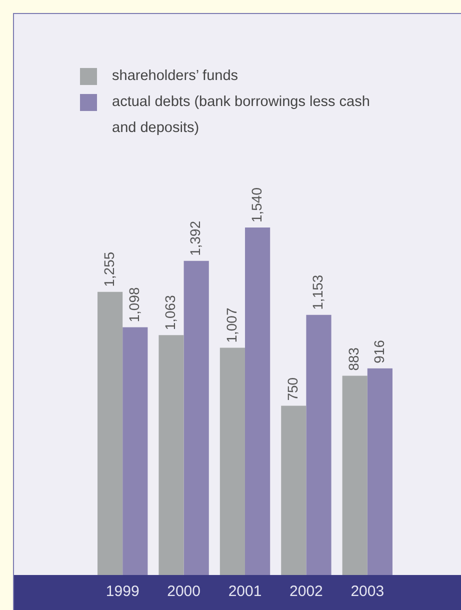 Image resolution: width=461 pixels, height=610 pixels. What do you see at coordinates (170, 312) in the screenshot?
I see `data-label: 1,063` at bounding box center [170, 312].